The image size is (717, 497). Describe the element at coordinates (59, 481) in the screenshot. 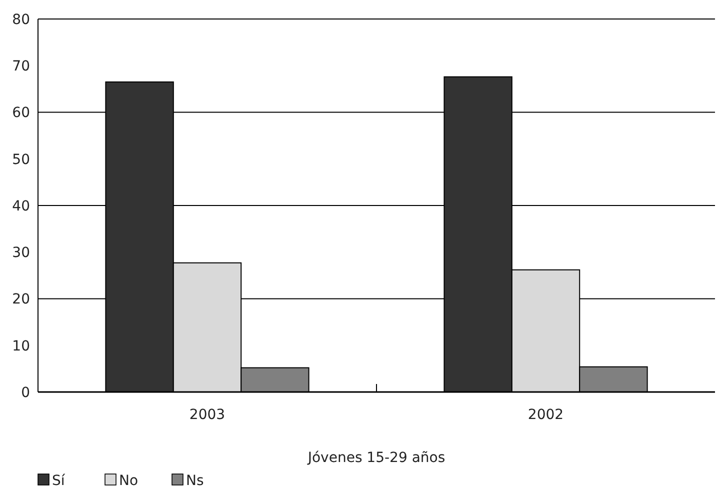

I see `legend-label: Sí` at that location.